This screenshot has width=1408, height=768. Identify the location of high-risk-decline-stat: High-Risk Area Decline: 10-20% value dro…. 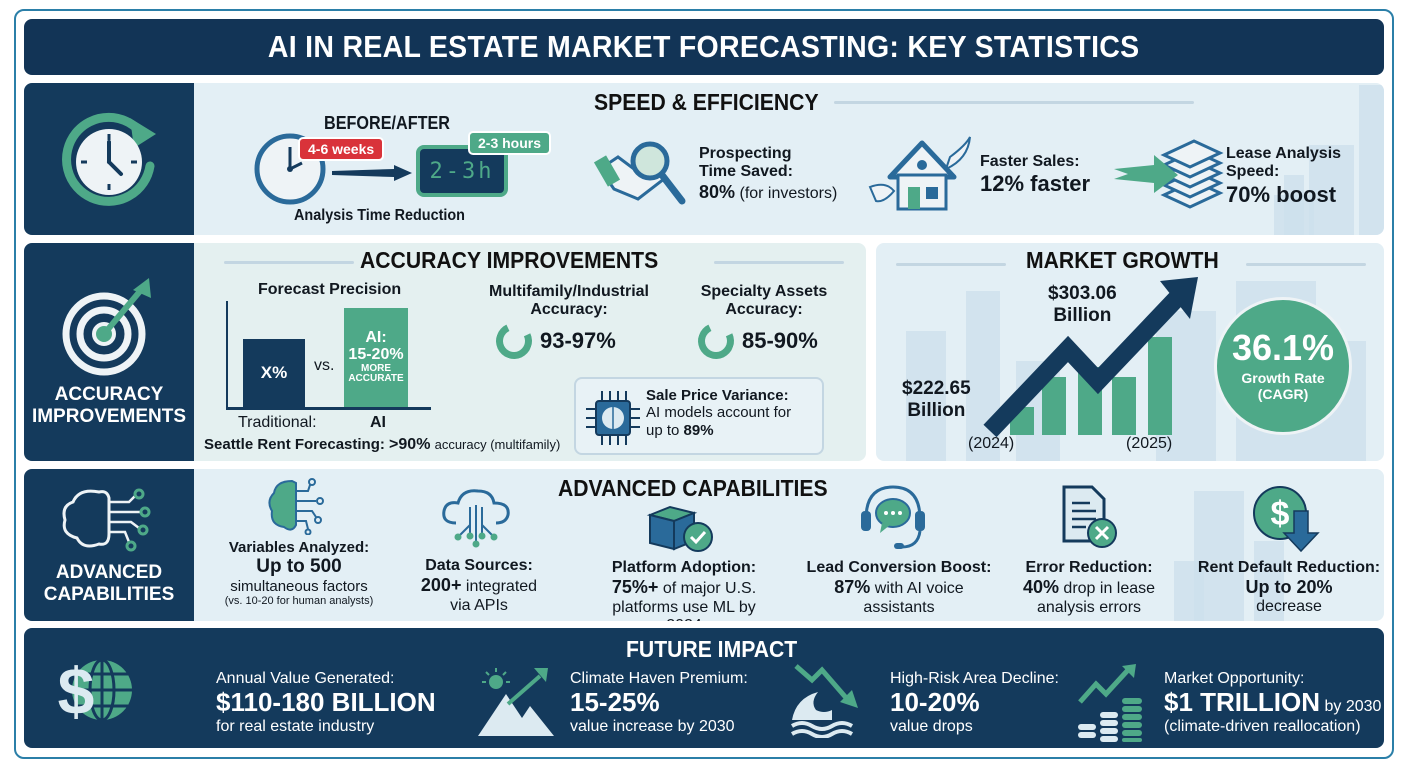
(974, 703).